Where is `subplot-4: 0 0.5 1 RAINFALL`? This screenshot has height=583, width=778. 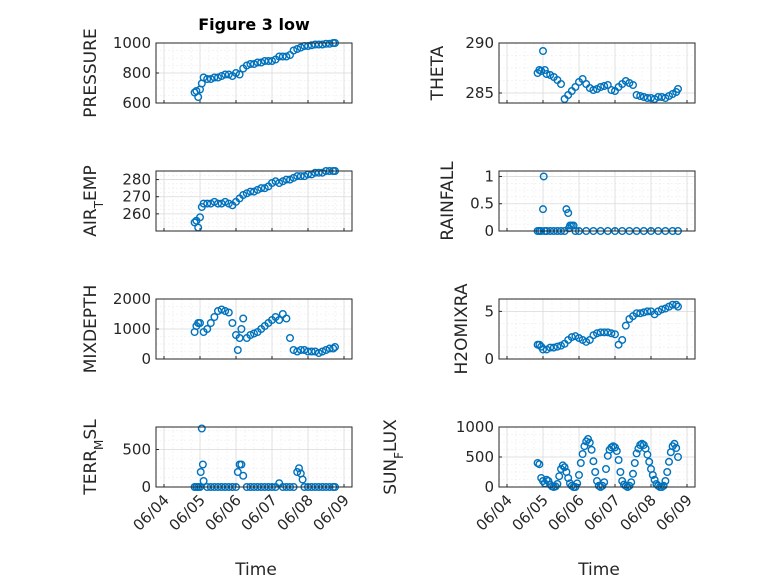 subplot-4: 0 0.5 1 RAINFALL is located at coordinates (567, 201).